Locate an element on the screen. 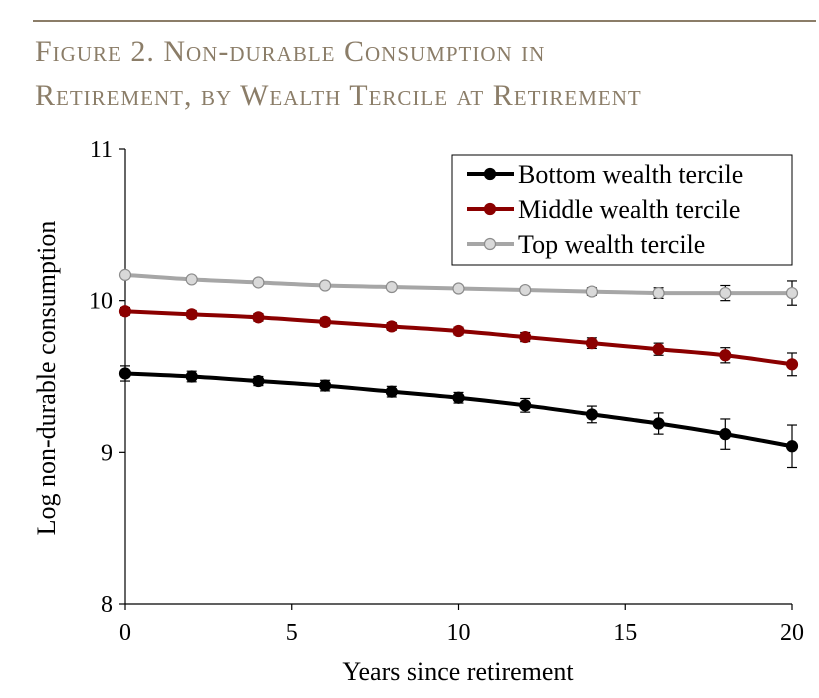 The image size is (819, 698). x-tick-label: 10 is located at coordinates (459, 633).